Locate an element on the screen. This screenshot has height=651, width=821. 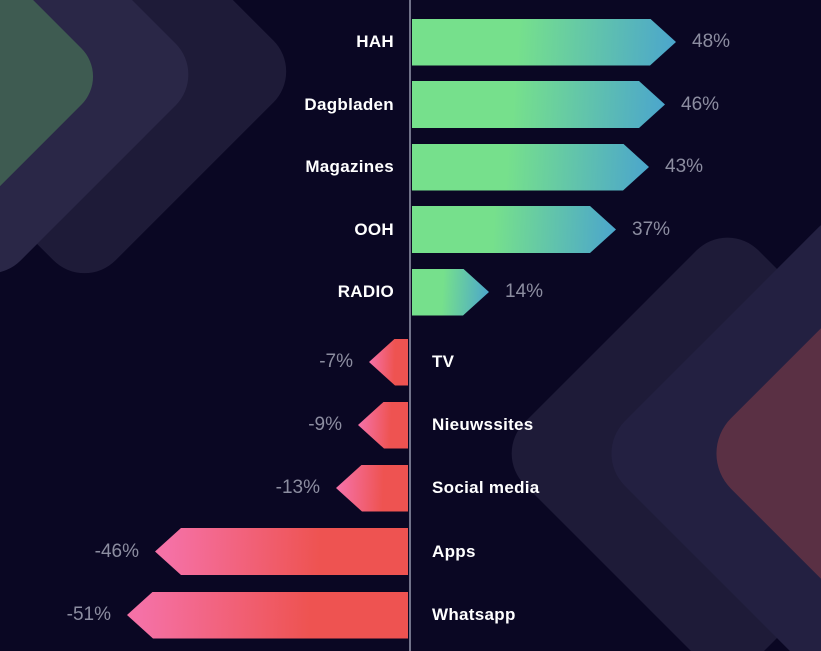
bar-apps is located at coordinates (281, 551).